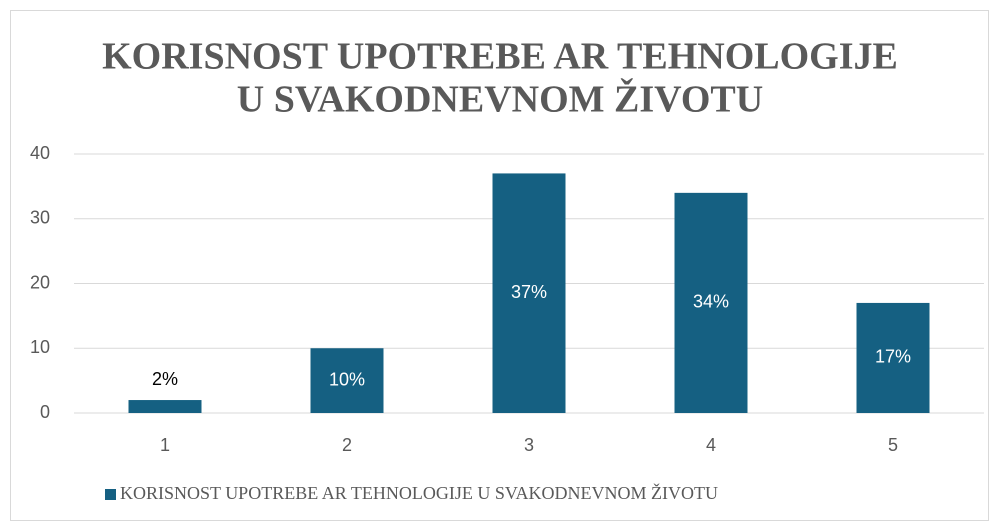 The width and height of the screenshot is (998, 525). Describe the element at coordinates (165, 445) in the screenshot. I see `x-tick-label: 1` at that location.